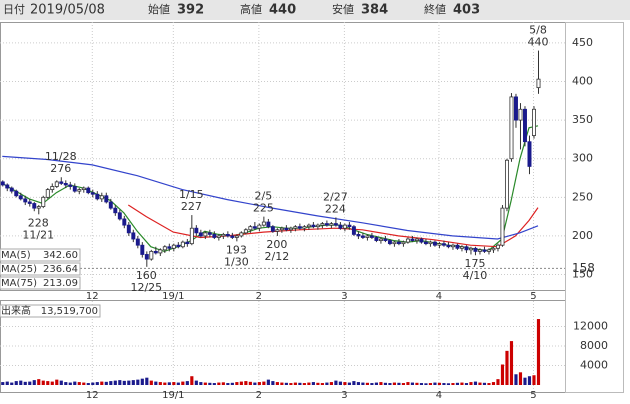 This screenshot has width=630, height=404. Describe the element at coordinates (259, 395) in the screenshot. I see `x-tick-label: 2` at that location.